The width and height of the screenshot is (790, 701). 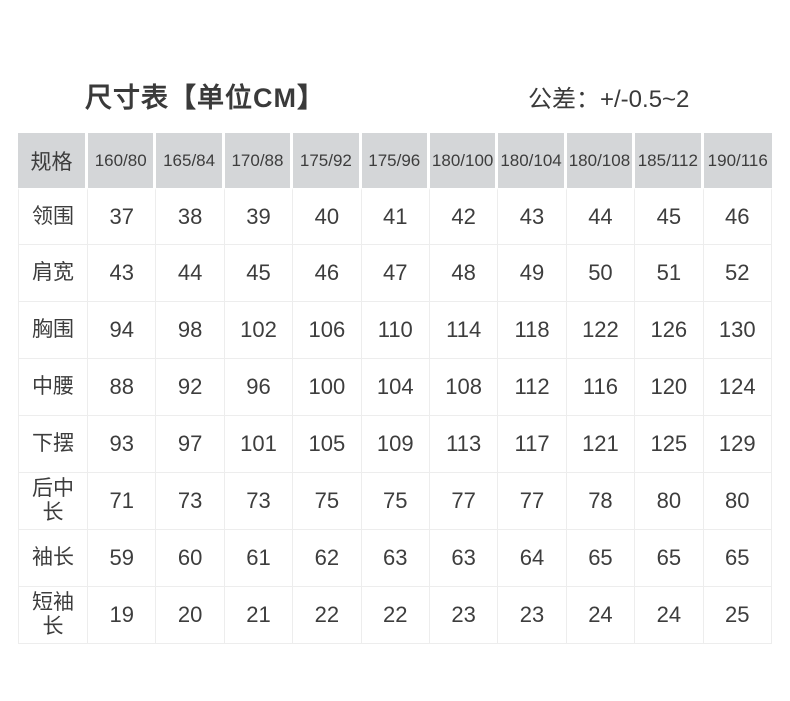 I want to click on value-cell: 110, so click(x=395, y=330).